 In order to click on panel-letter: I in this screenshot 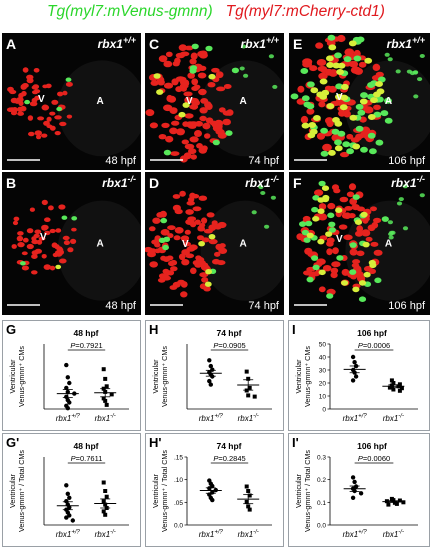, I will do `click(294, 329)`.